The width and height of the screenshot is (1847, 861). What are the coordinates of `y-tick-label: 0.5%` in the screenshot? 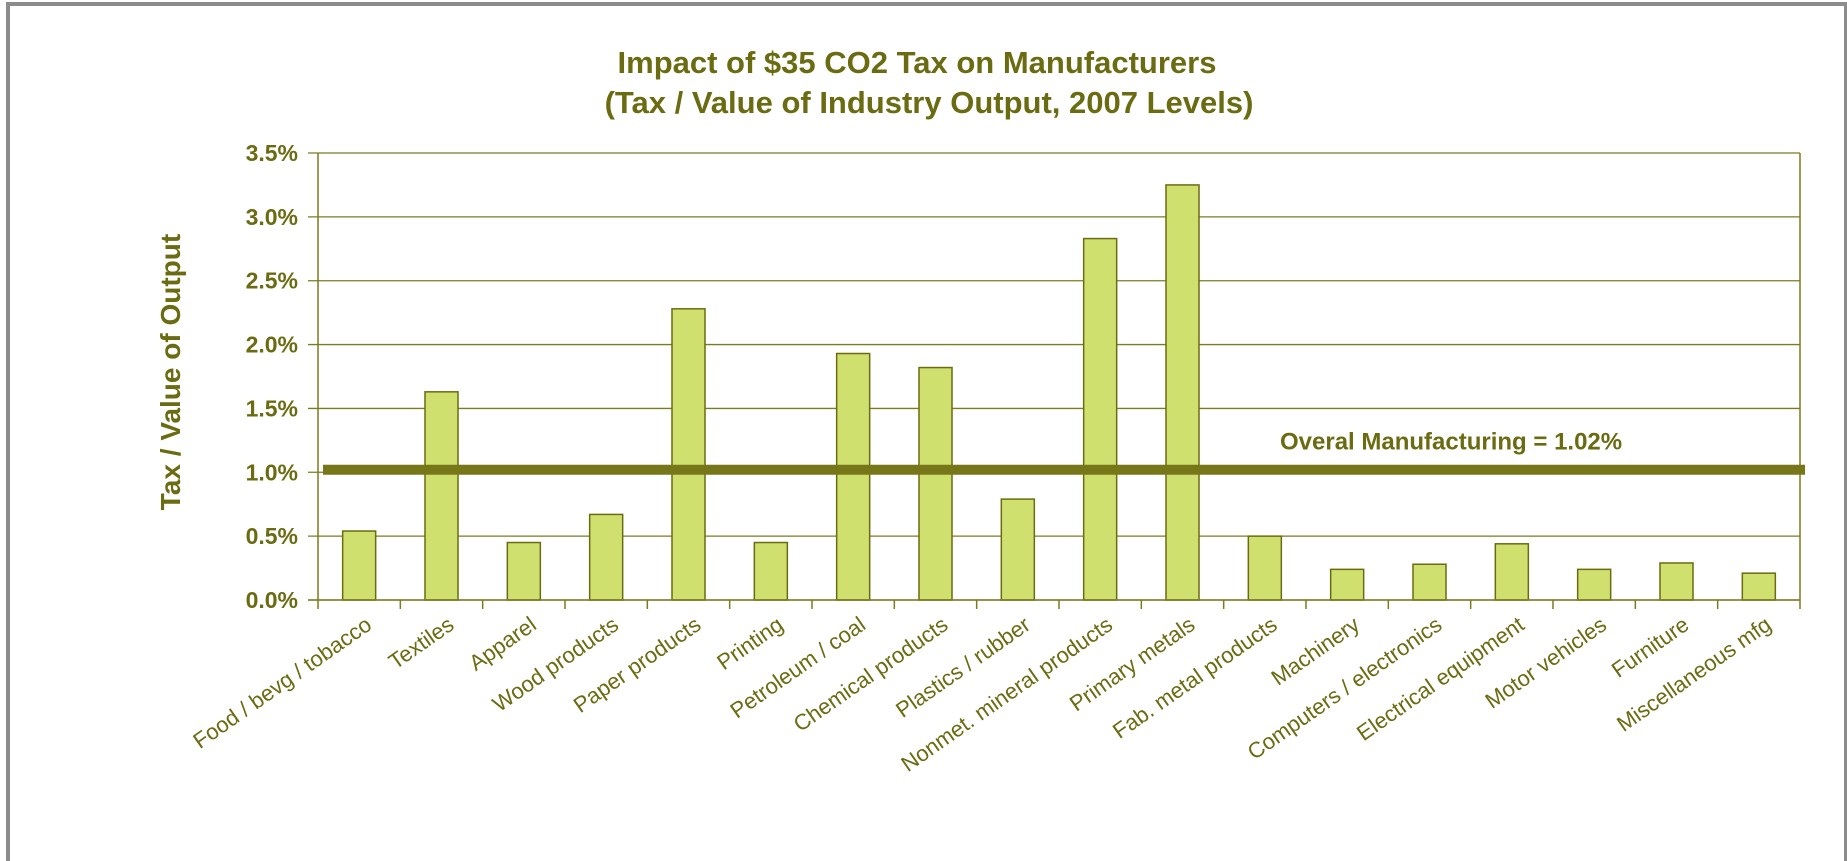 It's located at (272, 536).